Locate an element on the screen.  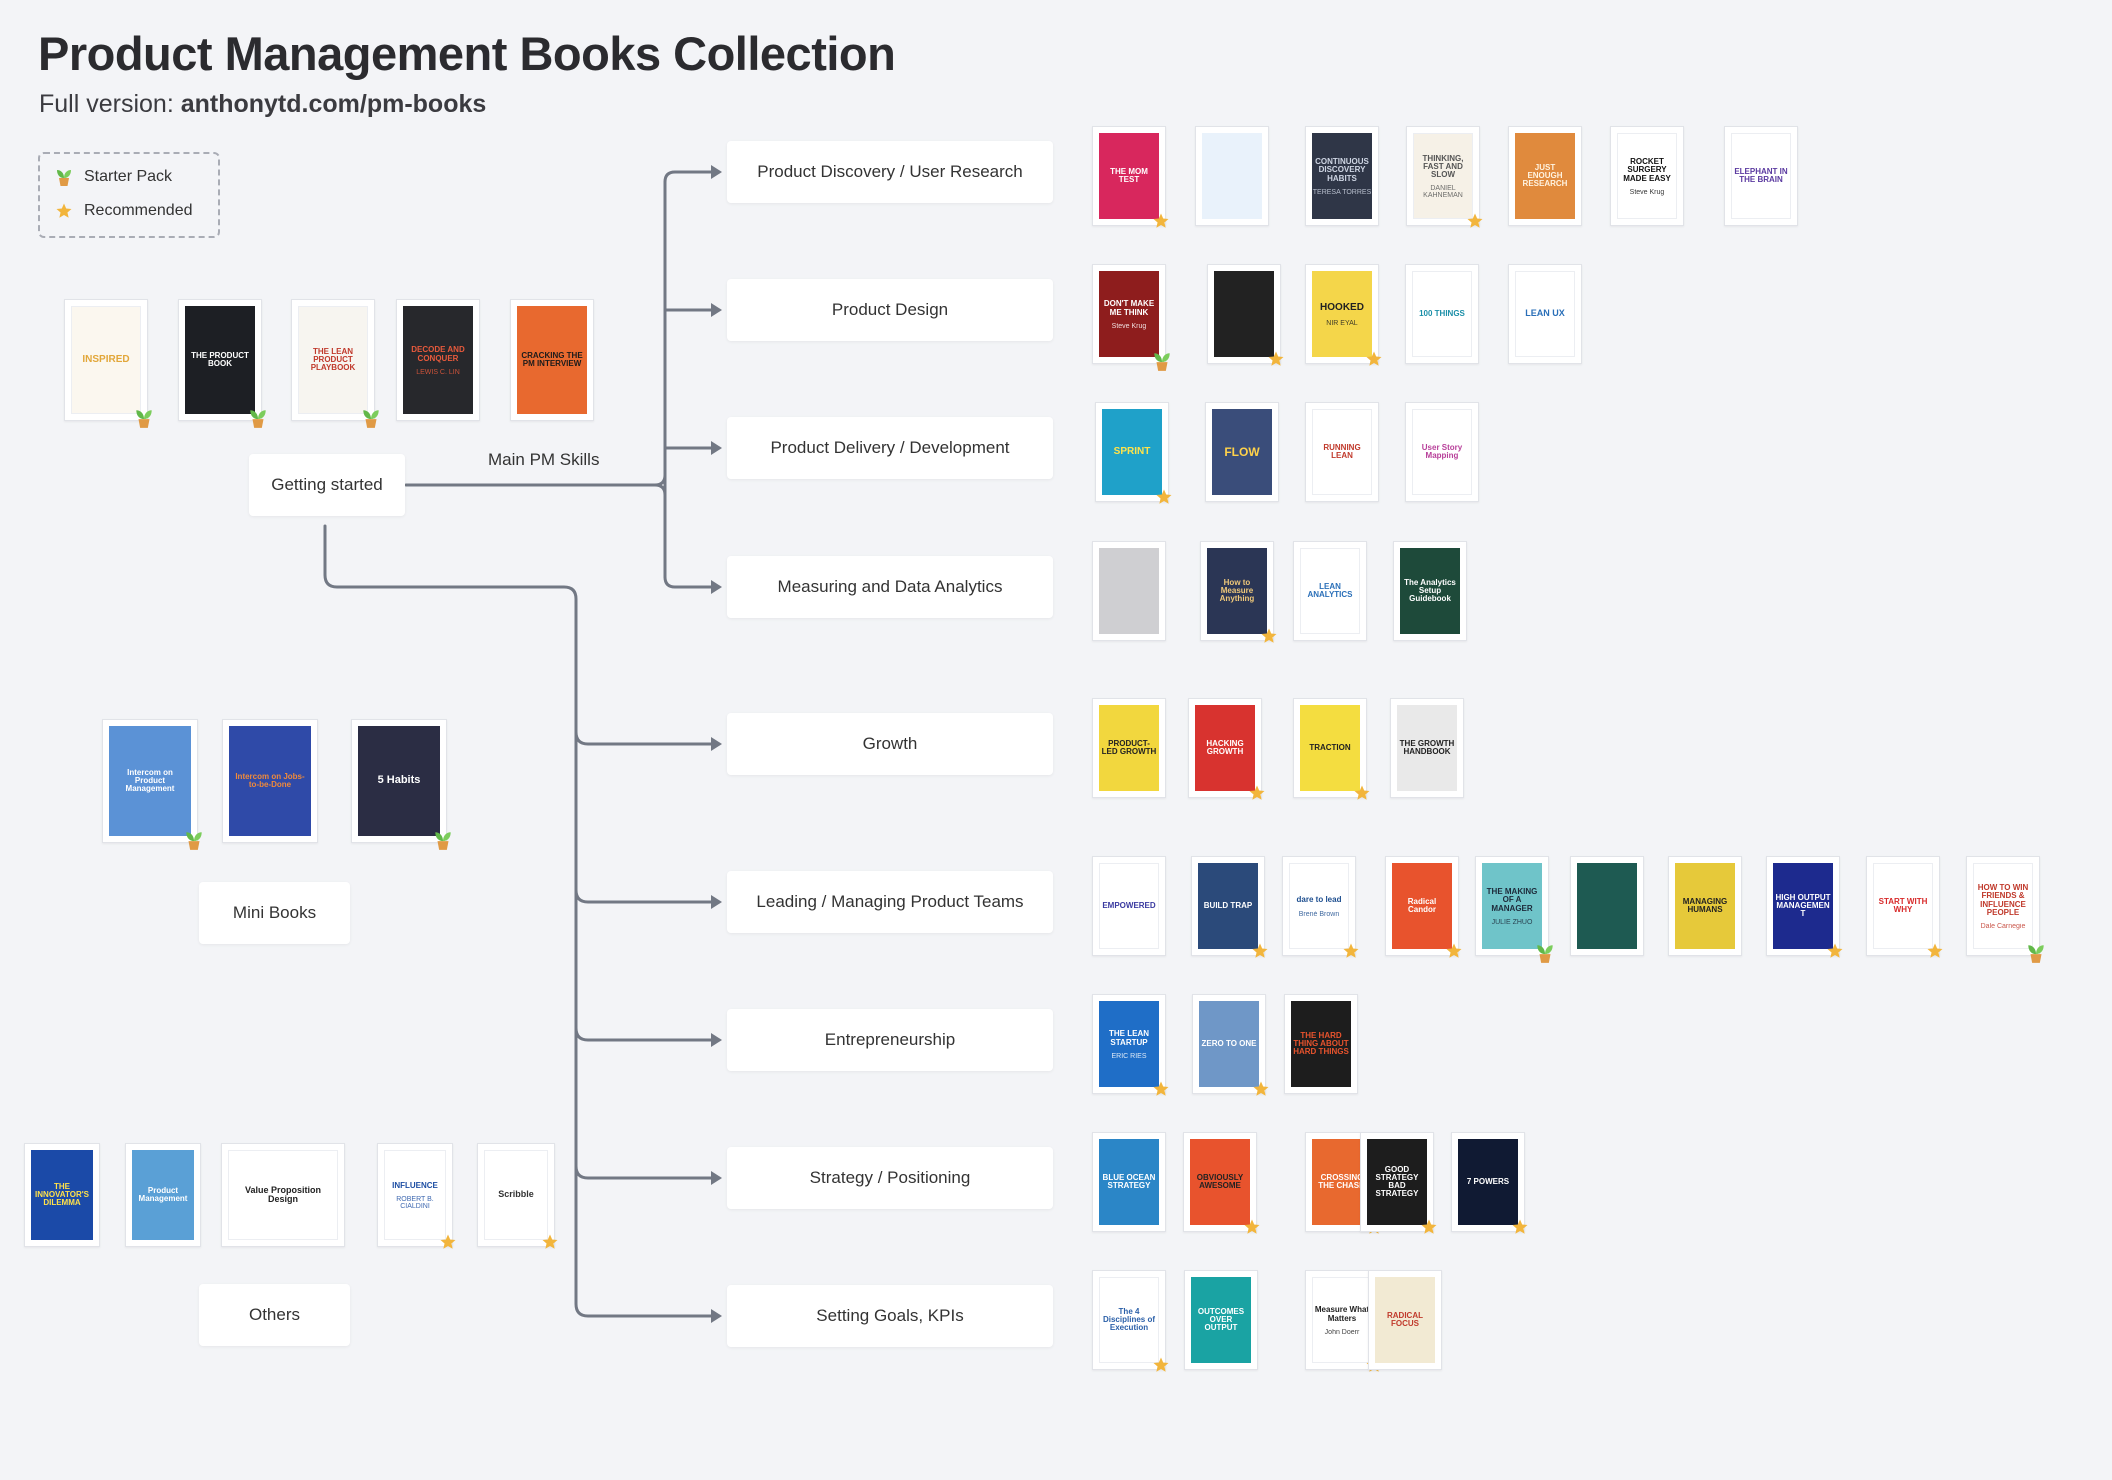
book-cover: Radical Candor is located at coordinates (1423, 907).